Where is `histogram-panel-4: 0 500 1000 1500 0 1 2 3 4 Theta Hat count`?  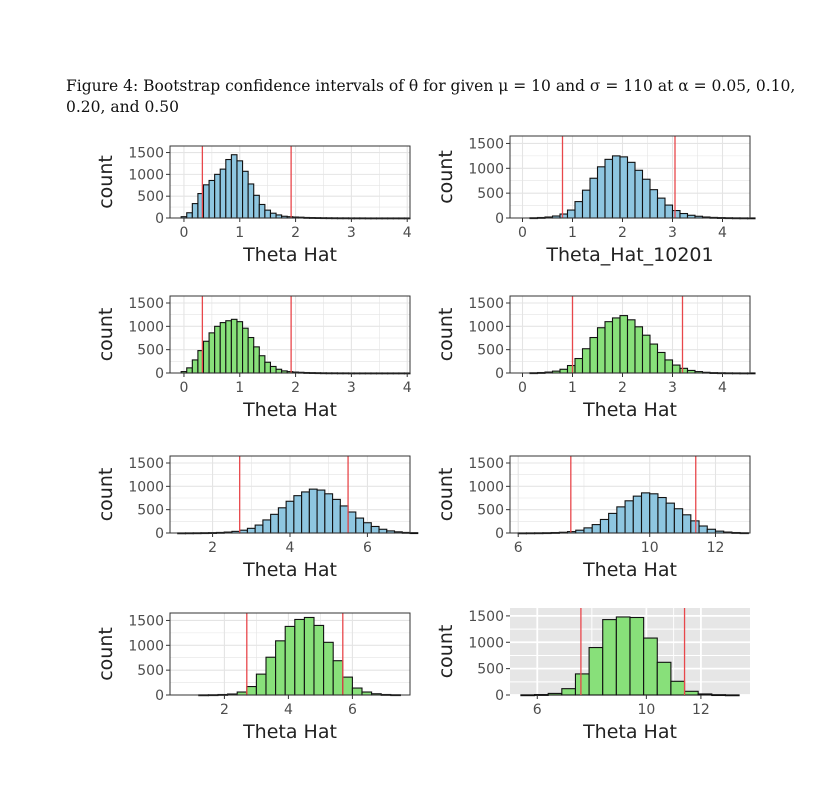 histogram-panel-4: 0 500 1000 1500 0 1 2 3 4 Theta Hat count is located at coordinates (595, 358).